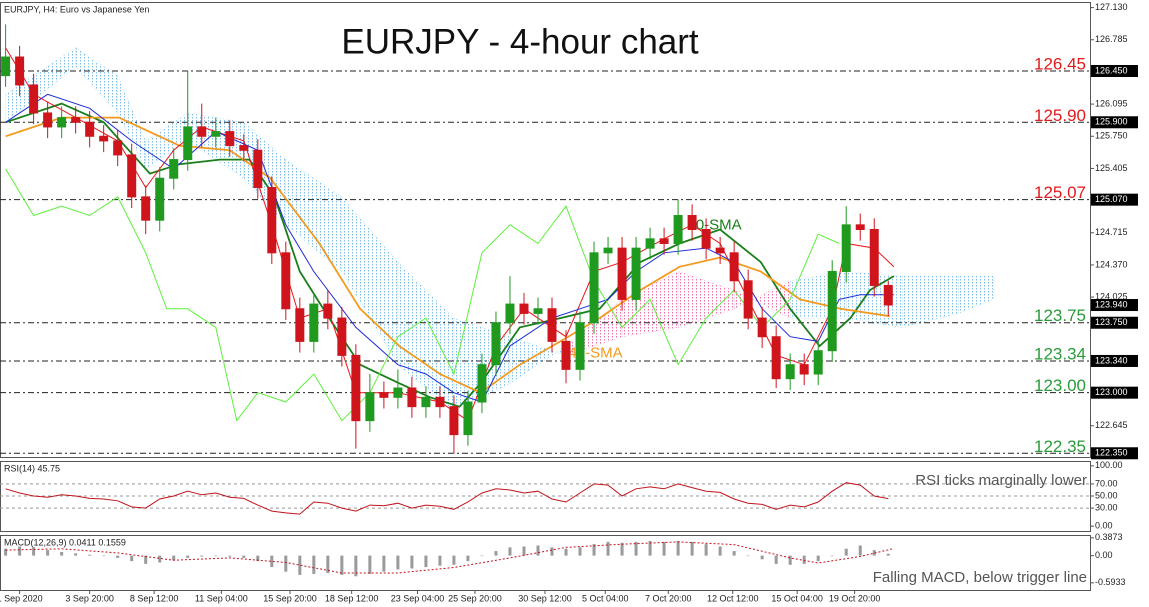 The image size is (1149, 607). Describe the element at coordinates (1111, 199) in the screenshot. I see `axis-marker-label: 125.070` at that location.